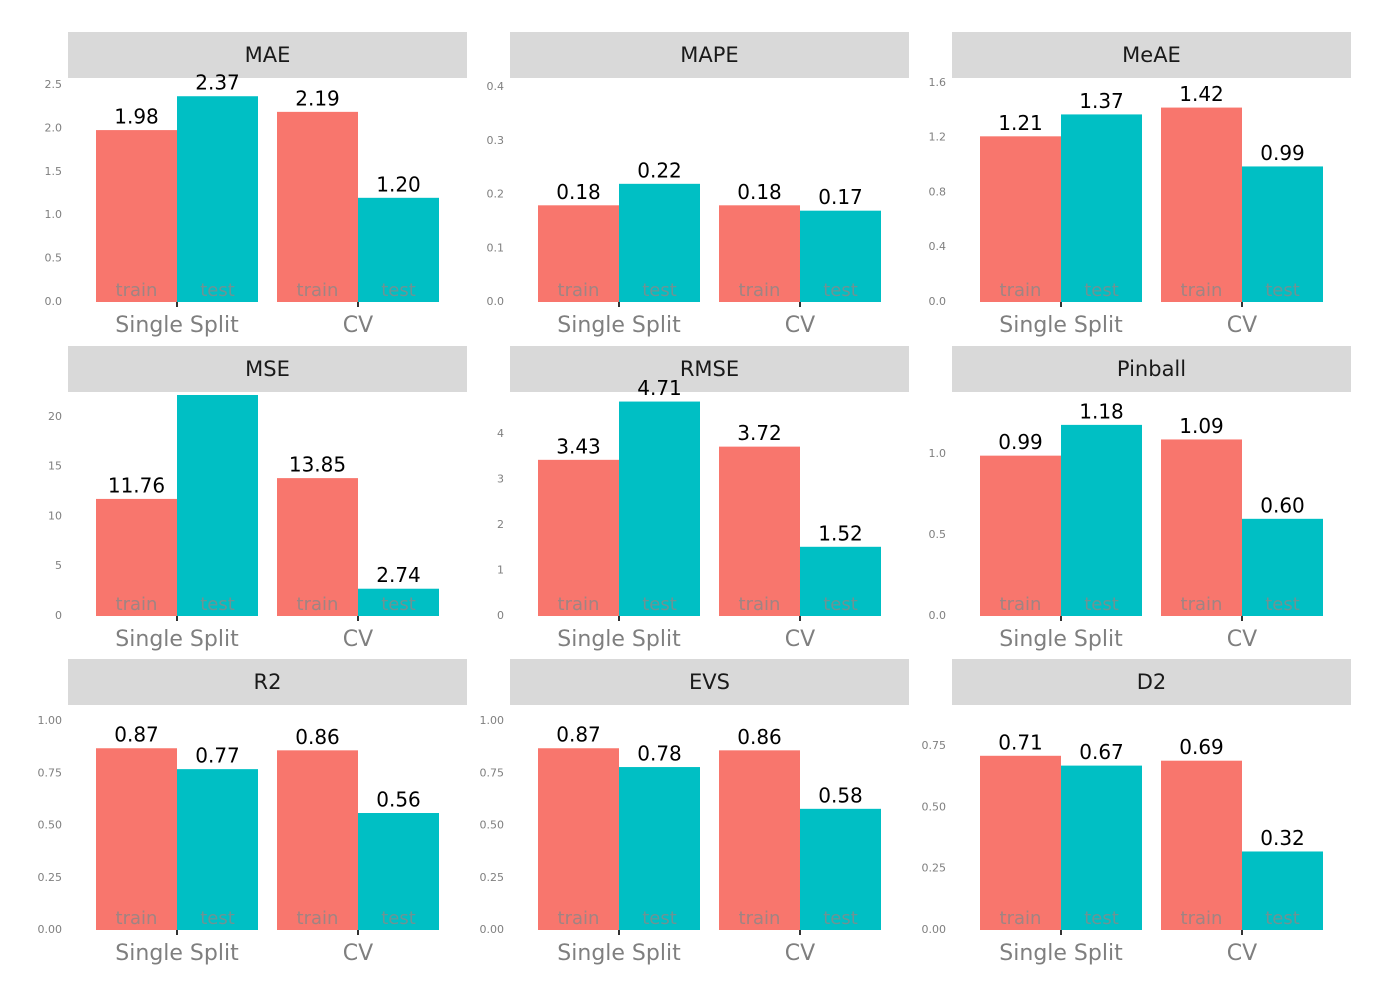 This screenshot has width=1382, height=998. What do you see at coordinates (659, 170) in the screenshot?
I see `value-label: 0.22` at bounding box center [659, 170].